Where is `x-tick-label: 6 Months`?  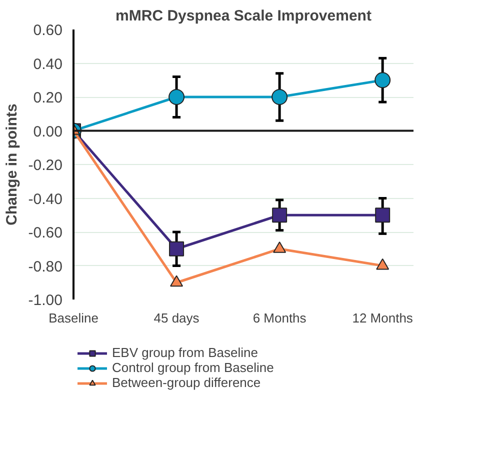
x-tick-label: 6 Months is located at coordinates (279, 318).